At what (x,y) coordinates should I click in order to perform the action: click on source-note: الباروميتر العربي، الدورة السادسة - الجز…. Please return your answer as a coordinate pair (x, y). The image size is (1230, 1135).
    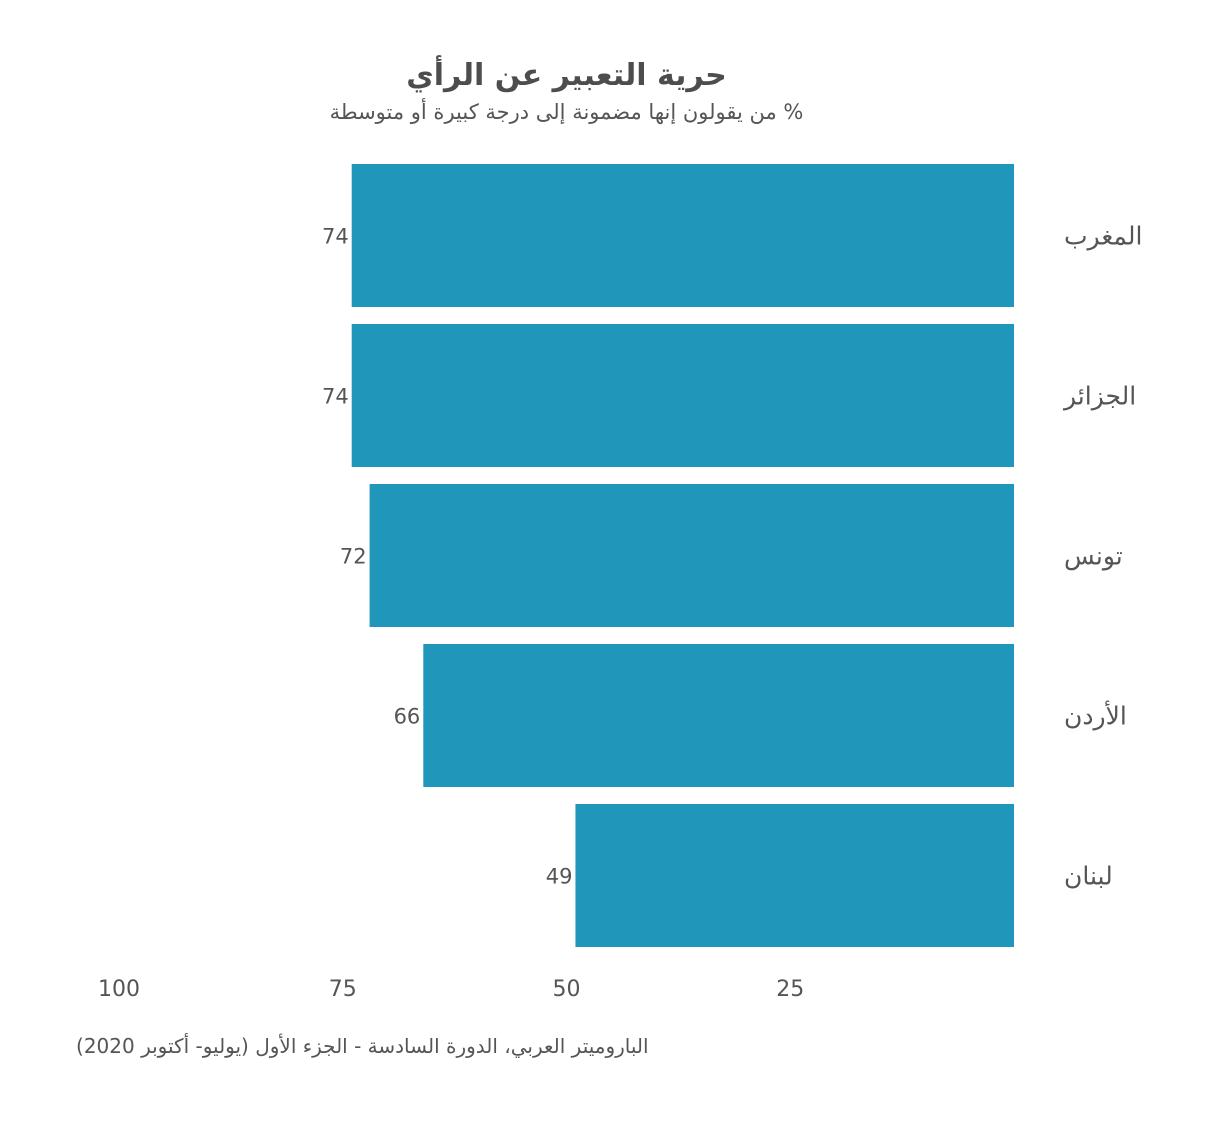
    Looking at the image, I should click on (362, 1046).